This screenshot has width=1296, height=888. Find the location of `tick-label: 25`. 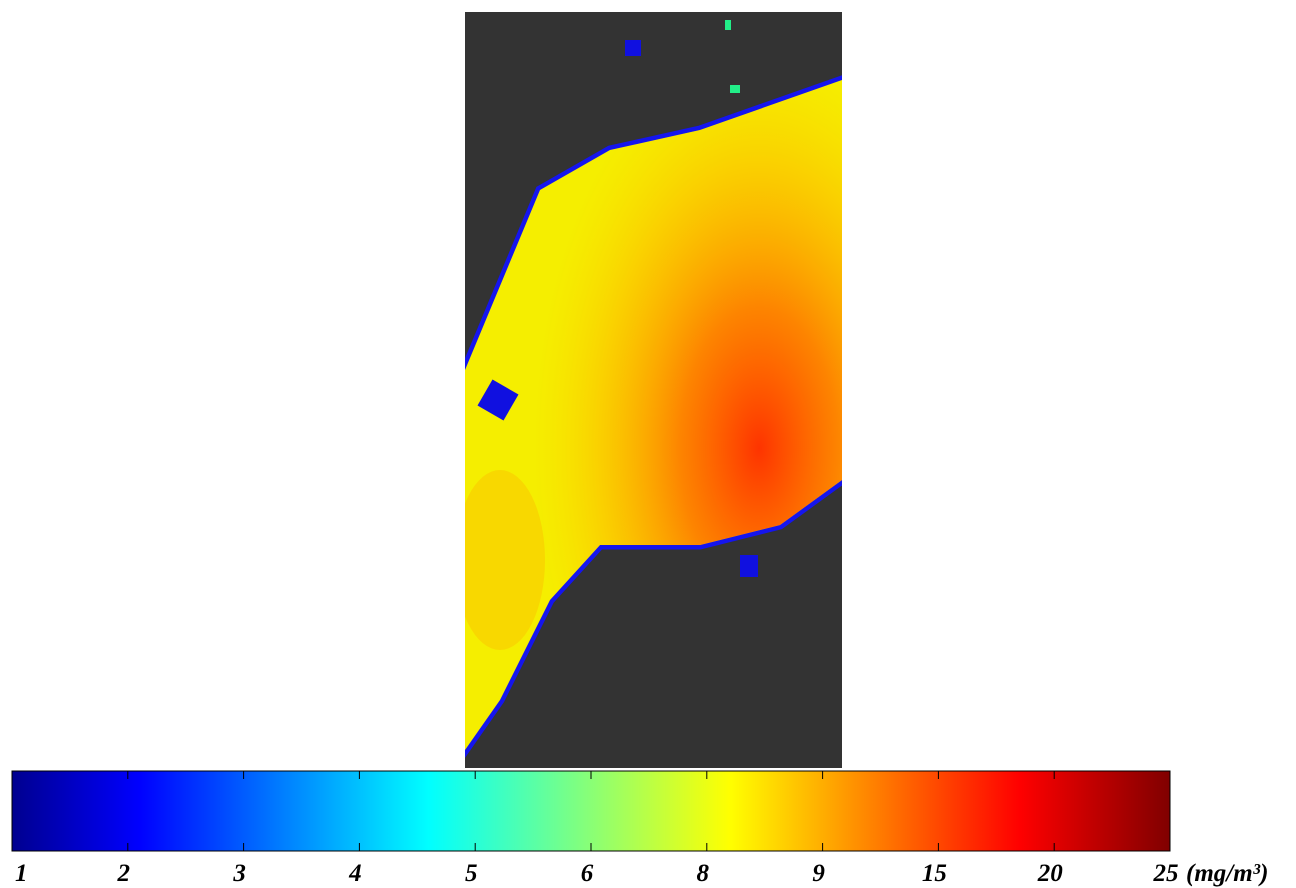

tick-label: 25 is located at coordinates (1166, 873).